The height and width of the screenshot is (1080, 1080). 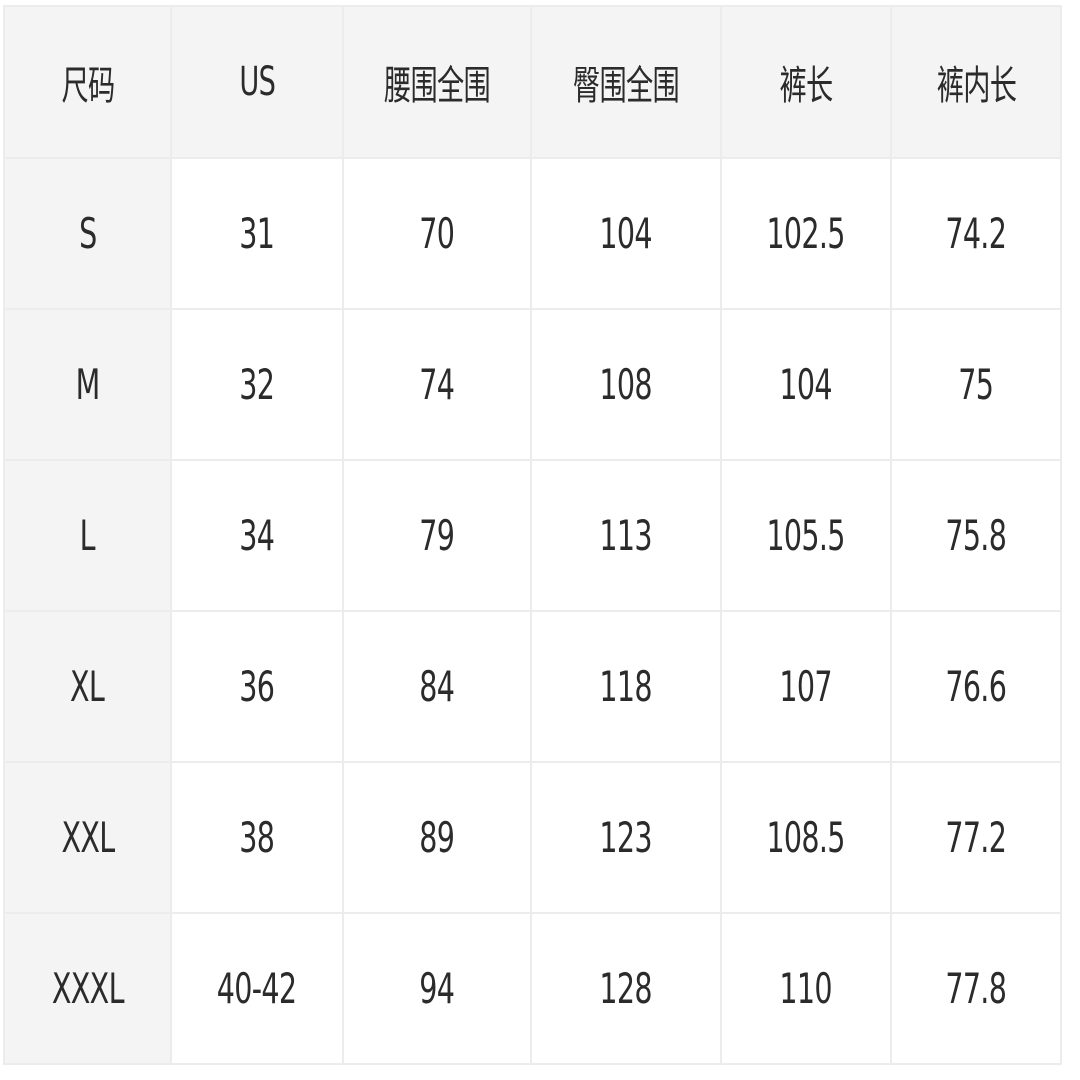 I want to click on cell-hip: 128, so click(x=626, y=988).